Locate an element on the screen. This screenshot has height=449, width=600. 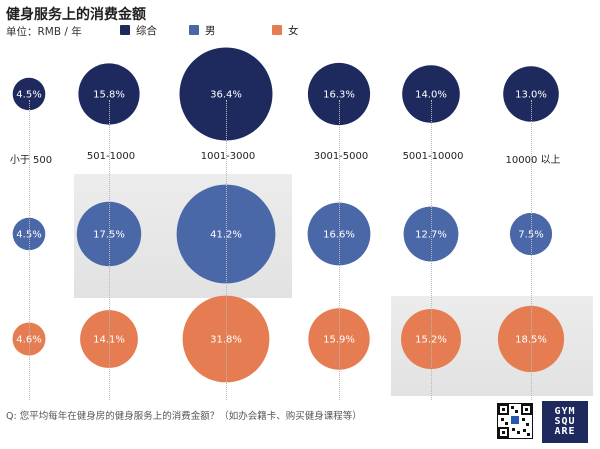
legend-label-male: 男 is located at coordinates (210, 30).